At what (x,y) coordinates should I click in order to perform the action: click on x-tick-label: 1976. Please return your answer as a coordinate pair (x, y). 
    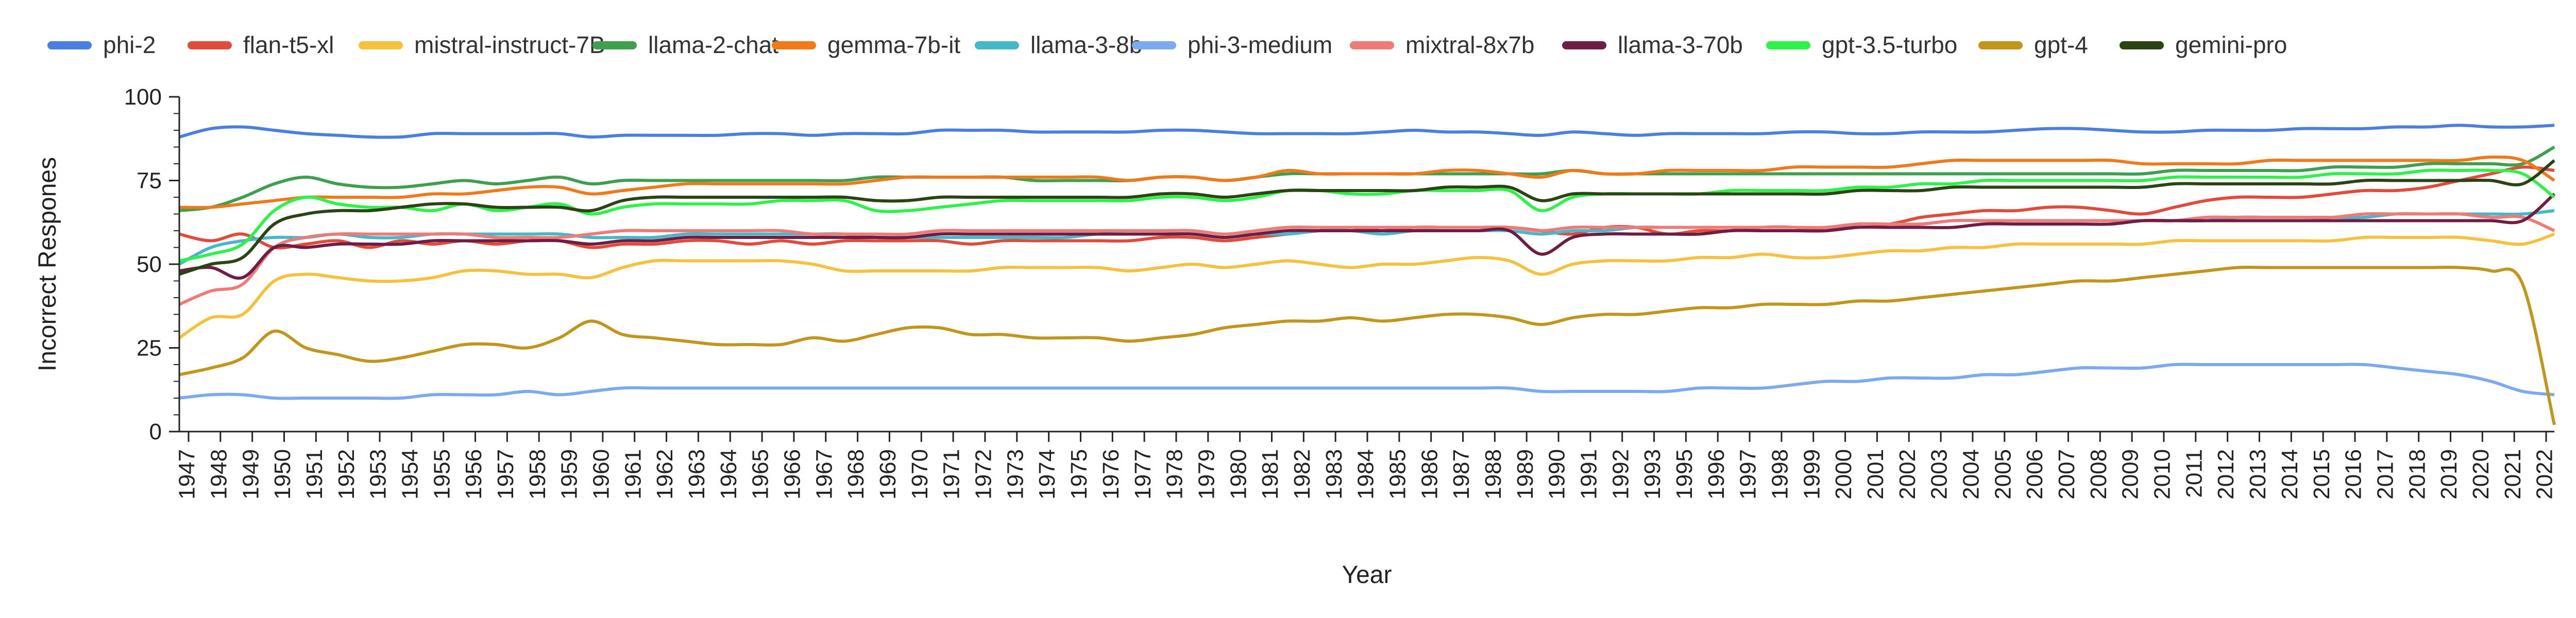
    Looking at the image, I should click on (1111, 475).